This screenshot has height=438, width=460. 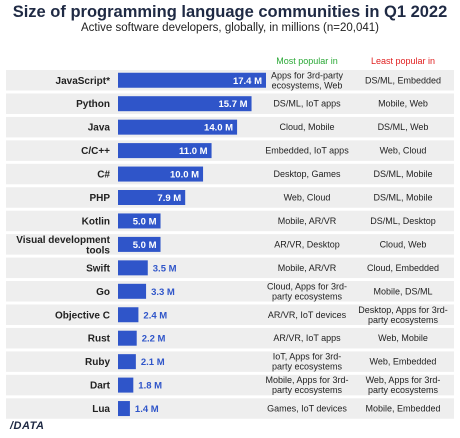 I want to click on most-popular-cell: DS/ML, IoT apps, so click(x=307, y=104).